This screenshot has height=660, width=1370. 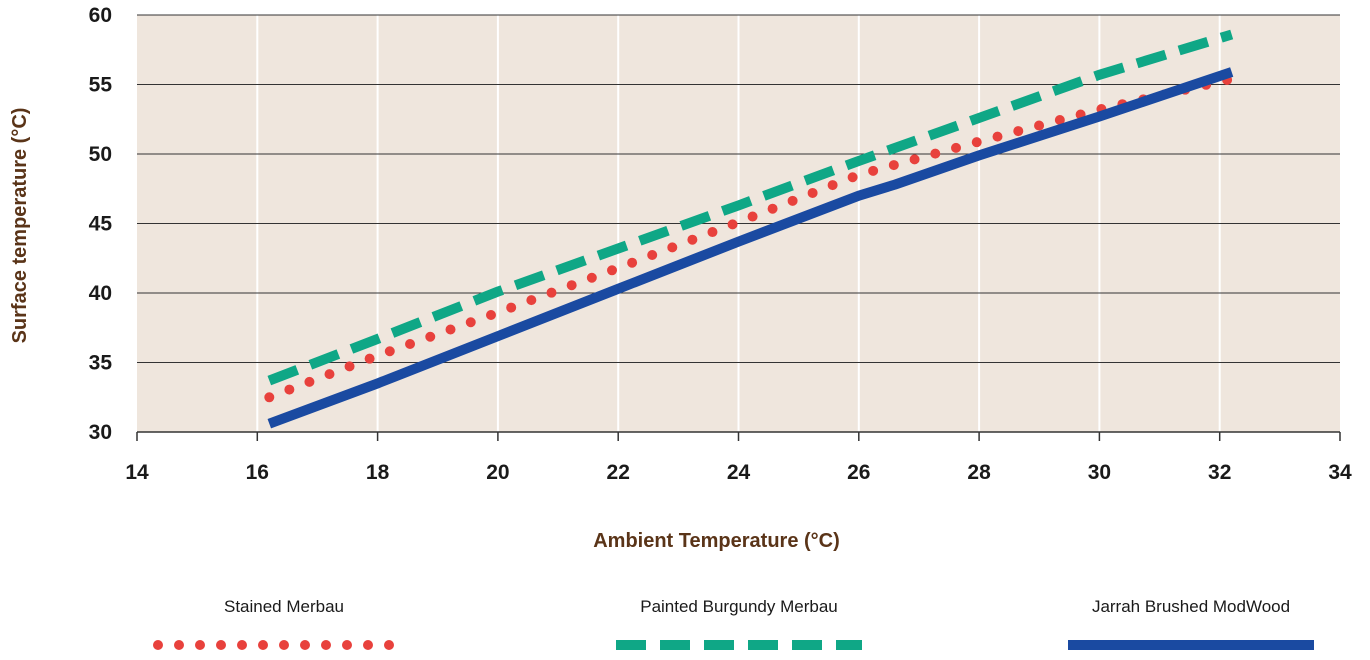 What do you see at coordinates (378, 472) in the screenshot?
I see `x-tick-label: 18` at bounding box center [378, 472].